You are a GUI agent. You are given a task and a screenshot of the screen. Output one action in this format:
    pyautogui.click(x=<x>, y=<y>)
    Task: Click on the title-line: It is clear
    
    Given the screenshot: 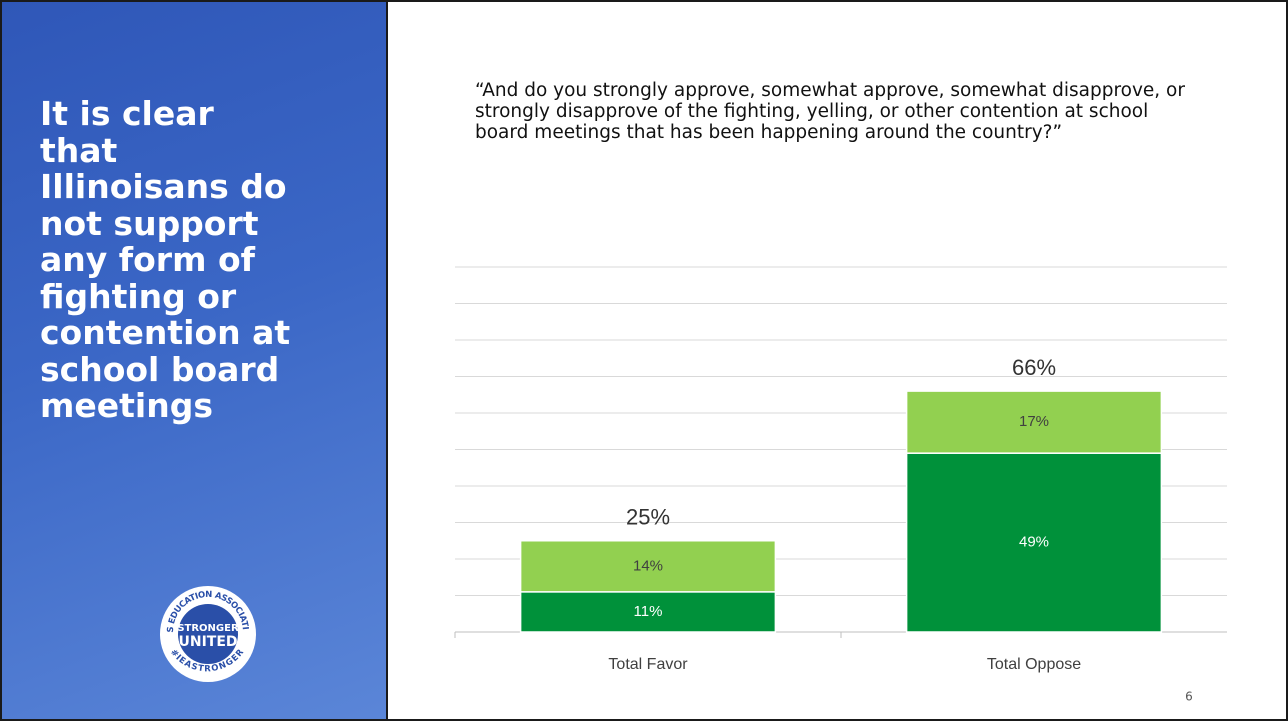 What is the action you would take?
    pyautogui.click(x=127, y=113)
    